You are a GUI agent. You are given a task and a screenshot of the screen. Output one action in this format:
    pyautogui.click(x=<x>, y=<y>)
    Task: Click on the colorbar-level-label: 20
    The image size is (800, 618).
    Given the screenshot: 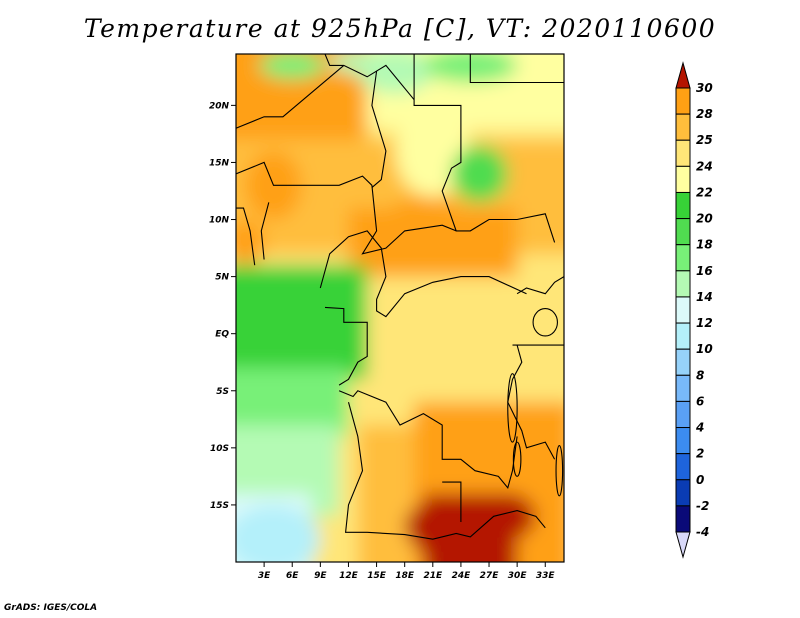 What is the action you would take?
    pyautogui.click(x=704, y=219)
    